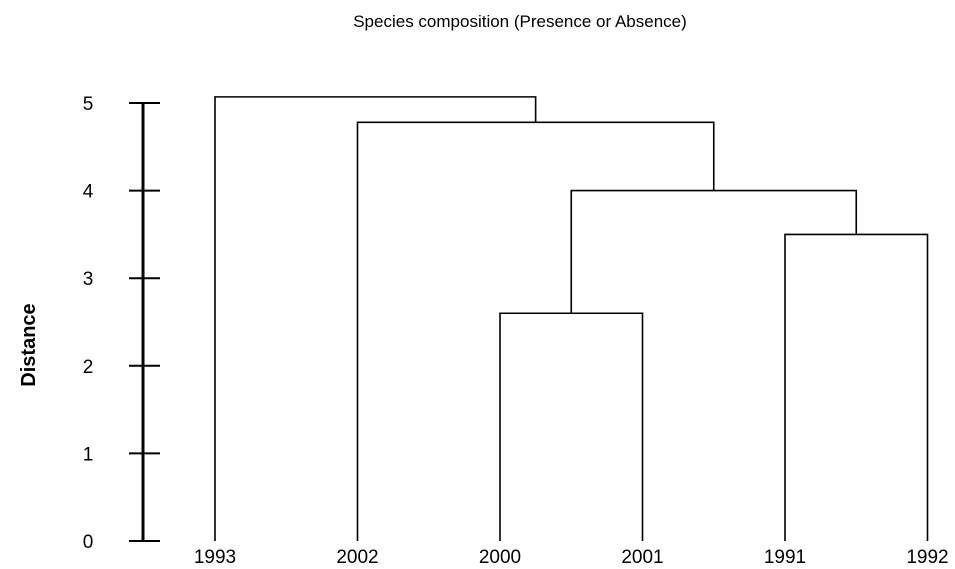  Describe the element at coordinates (88, 367) in the screenshot. I see `y-tick-label: 2` at that location.